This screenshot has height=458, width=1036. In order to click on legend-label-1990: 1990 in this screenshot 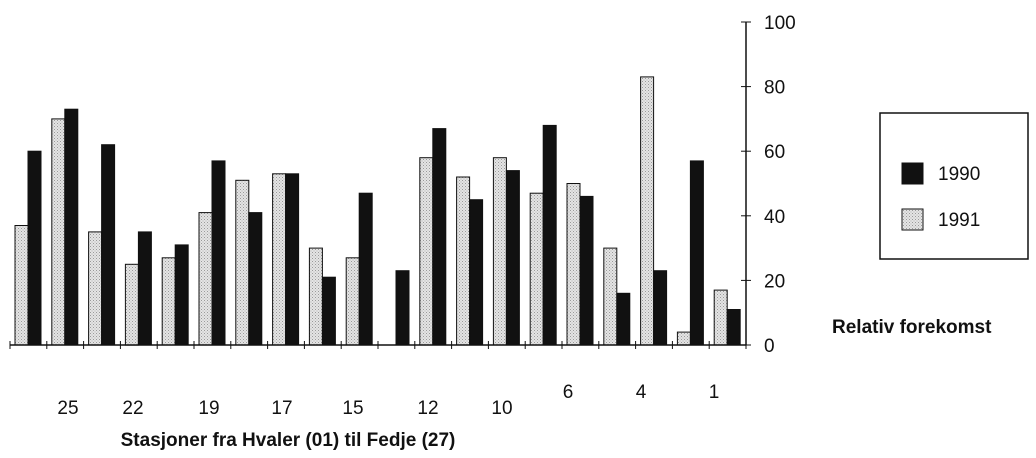, I will do `click(959, 174)`.